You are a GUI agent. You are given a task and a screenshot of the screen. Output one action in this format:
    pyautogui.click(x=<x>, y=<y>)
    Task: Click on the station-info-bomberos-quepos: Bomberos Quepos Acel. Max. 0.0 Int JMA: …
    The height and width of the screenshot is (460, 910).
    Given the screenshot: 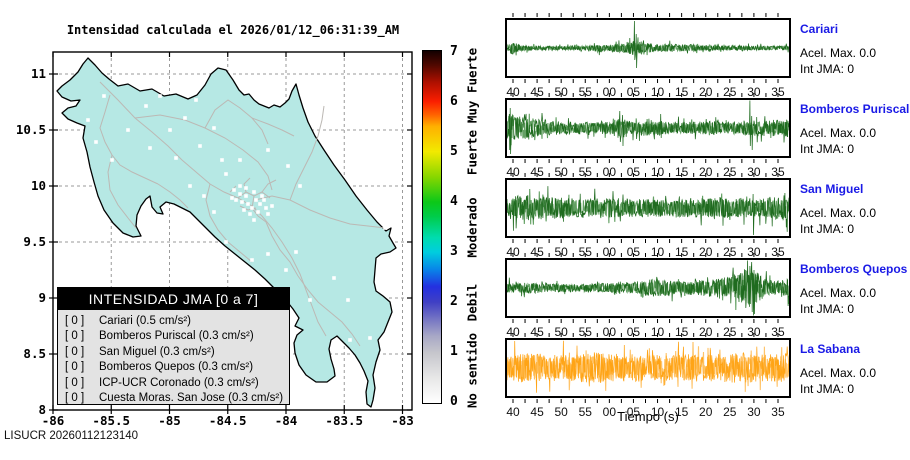 What is the action you would take?
    pyautogui.click(x=855, y=290)
    